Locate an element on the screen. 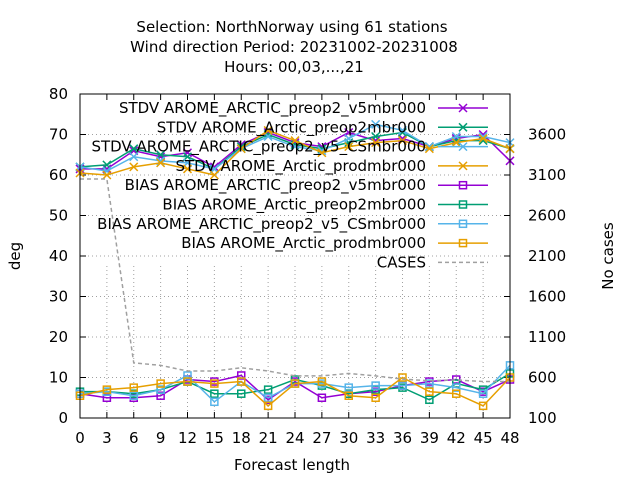  legend-entry: BIAS AROME_ARCTIC_preop2_v5_CSmbr000 is located at coordinates (292, 224).